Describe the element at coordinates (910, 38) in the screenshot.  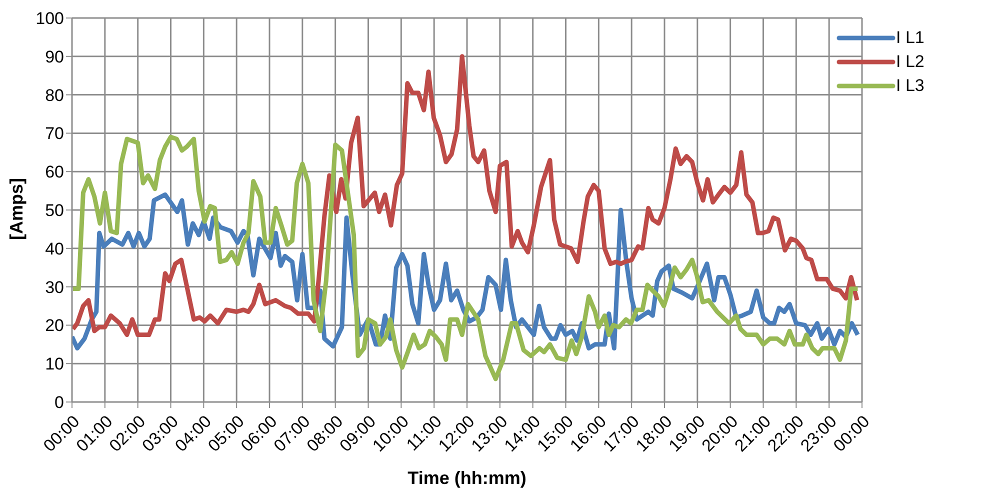
I see `legend-label: I L1` at that location.